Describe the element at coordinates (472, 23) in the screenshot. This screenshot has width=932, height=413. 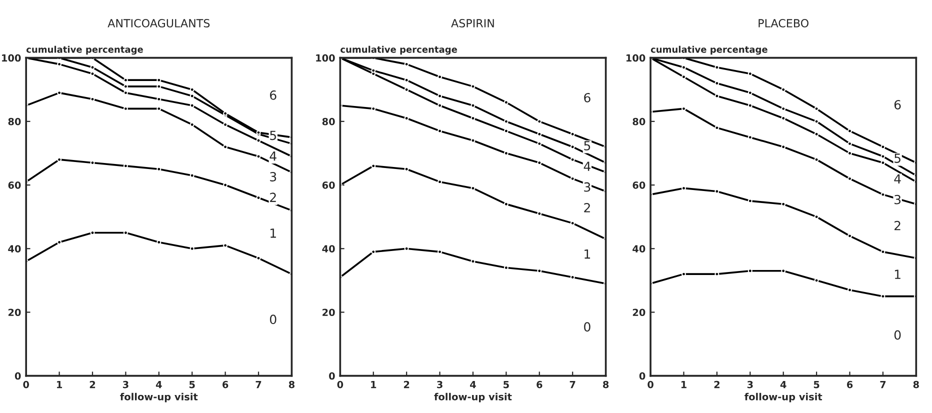
I see `chart-title: ASPIRIN` at that location.